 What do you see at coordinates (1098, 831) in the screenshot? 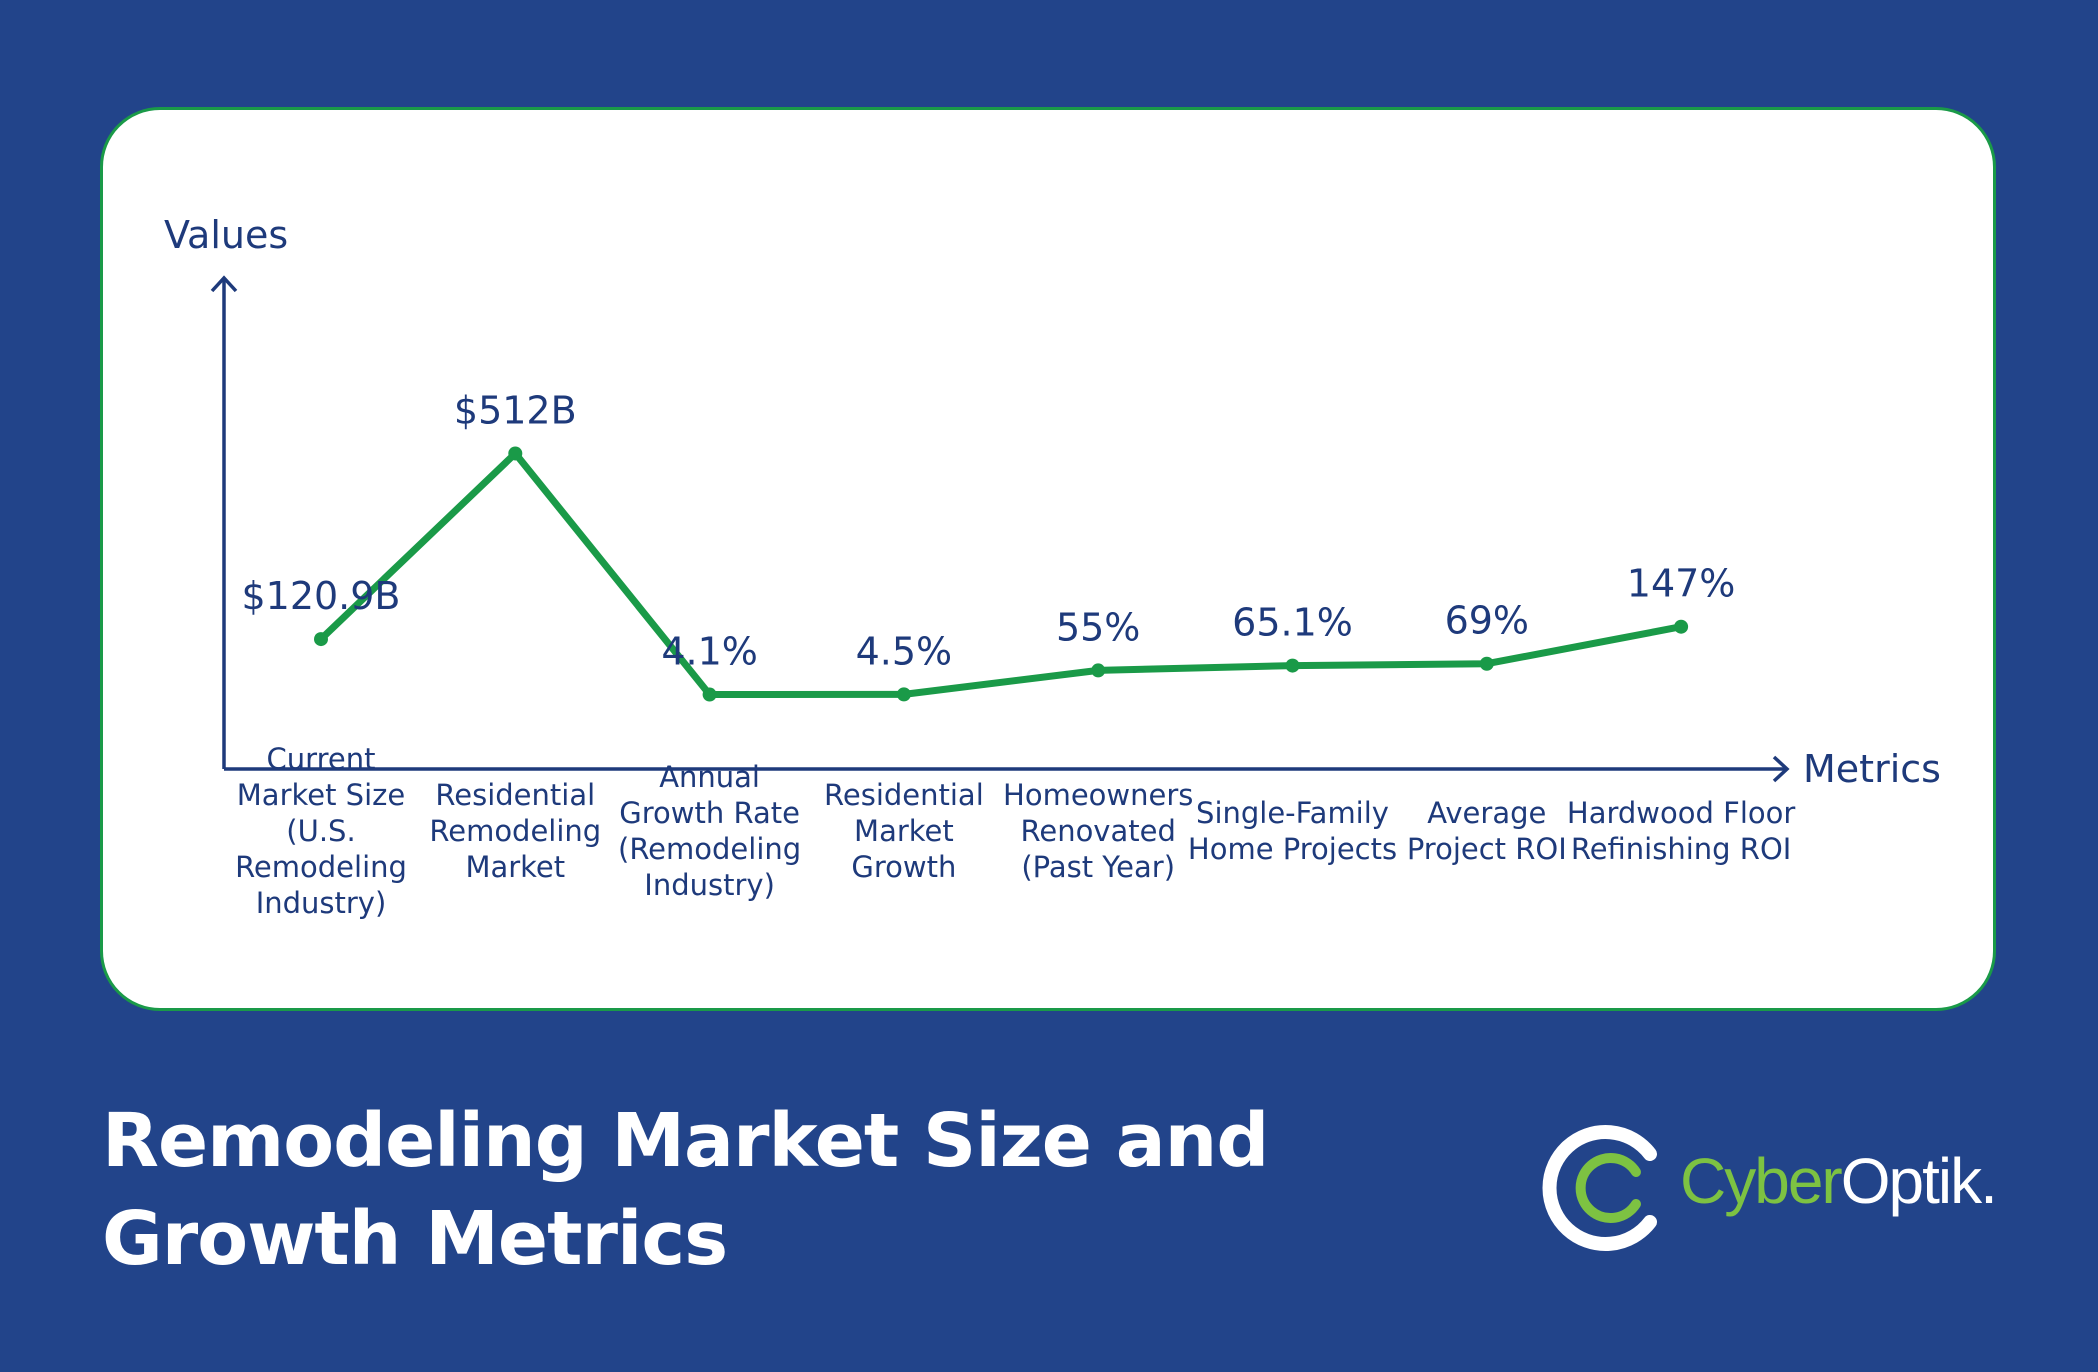
I see `x-tick-label: Homeowners Renovated (Past Year)` at bounding box center [1098, 831].